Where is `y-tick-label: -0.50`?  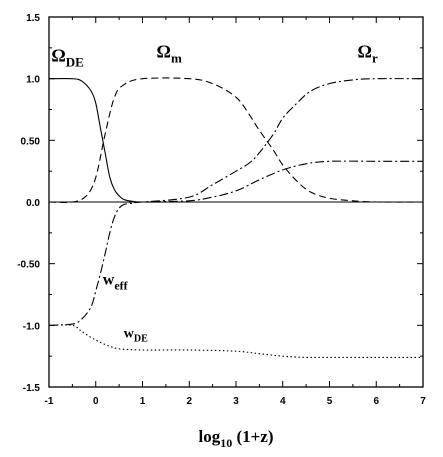
y-tick-label: -0.50 is located at coordinates (28, 265).